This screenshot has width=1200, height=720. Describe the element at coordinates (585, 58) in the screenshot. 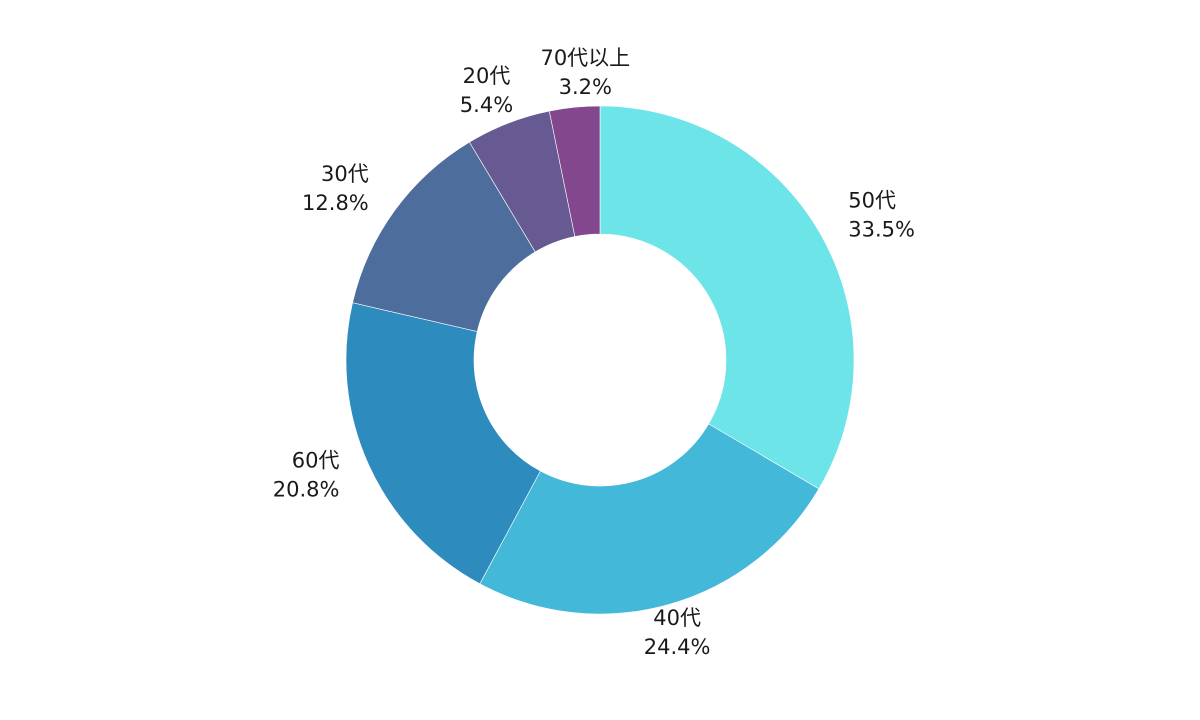

I see `slice-category-label: 70代以上` at that location.